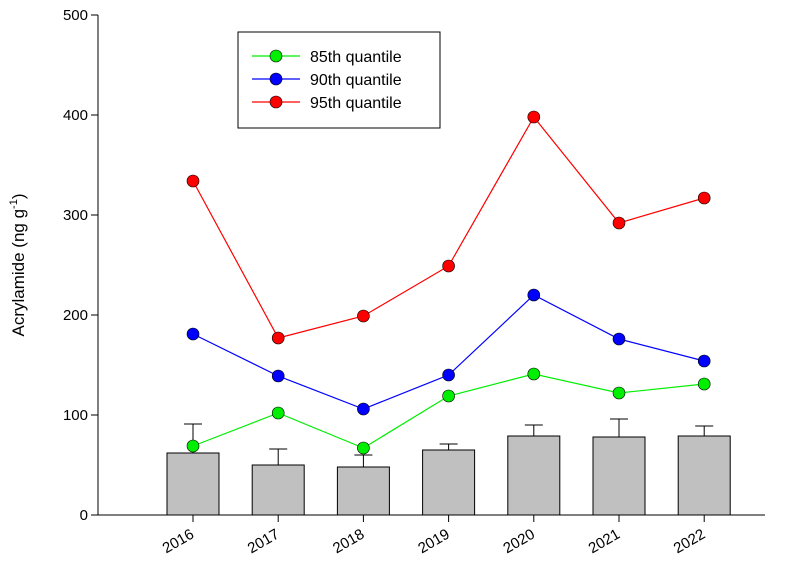  What do you see at coordinates (193, 446) in the screenshot?
I see `series-1-point-2016` at bounding box center [193, 446].